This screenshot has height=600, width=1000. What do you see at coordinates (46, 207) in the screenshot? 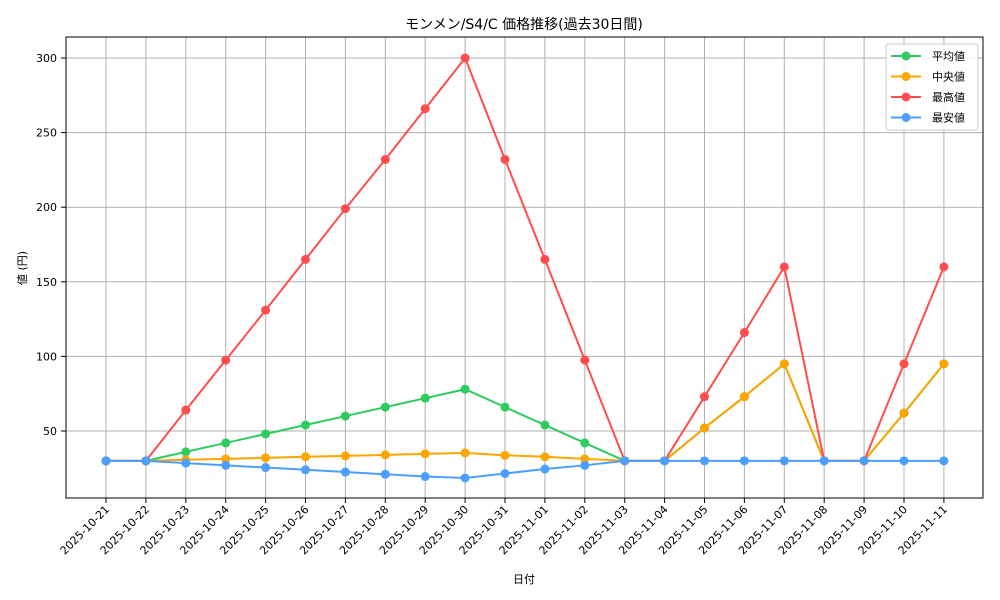
I see `y-tick-label: 200` at bounding box center [46, 207].